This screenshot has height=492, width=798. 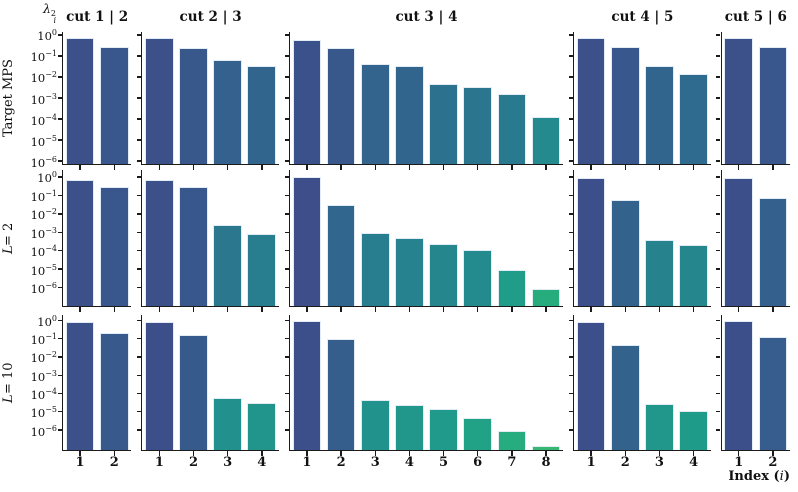 I want to click on x-axis-title-prefix: Index (, so click(x=754, y=476).